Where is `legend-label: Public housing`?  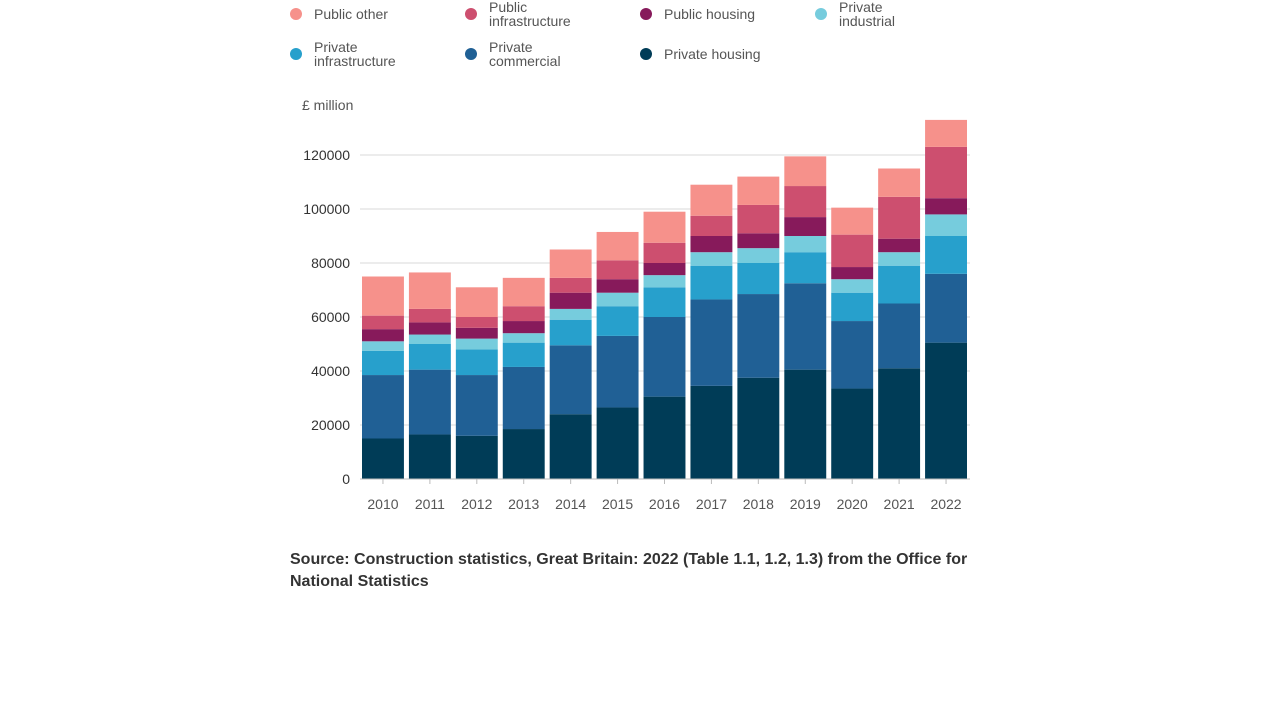
legend-label: Public housing is located at coordinates (710, 14).